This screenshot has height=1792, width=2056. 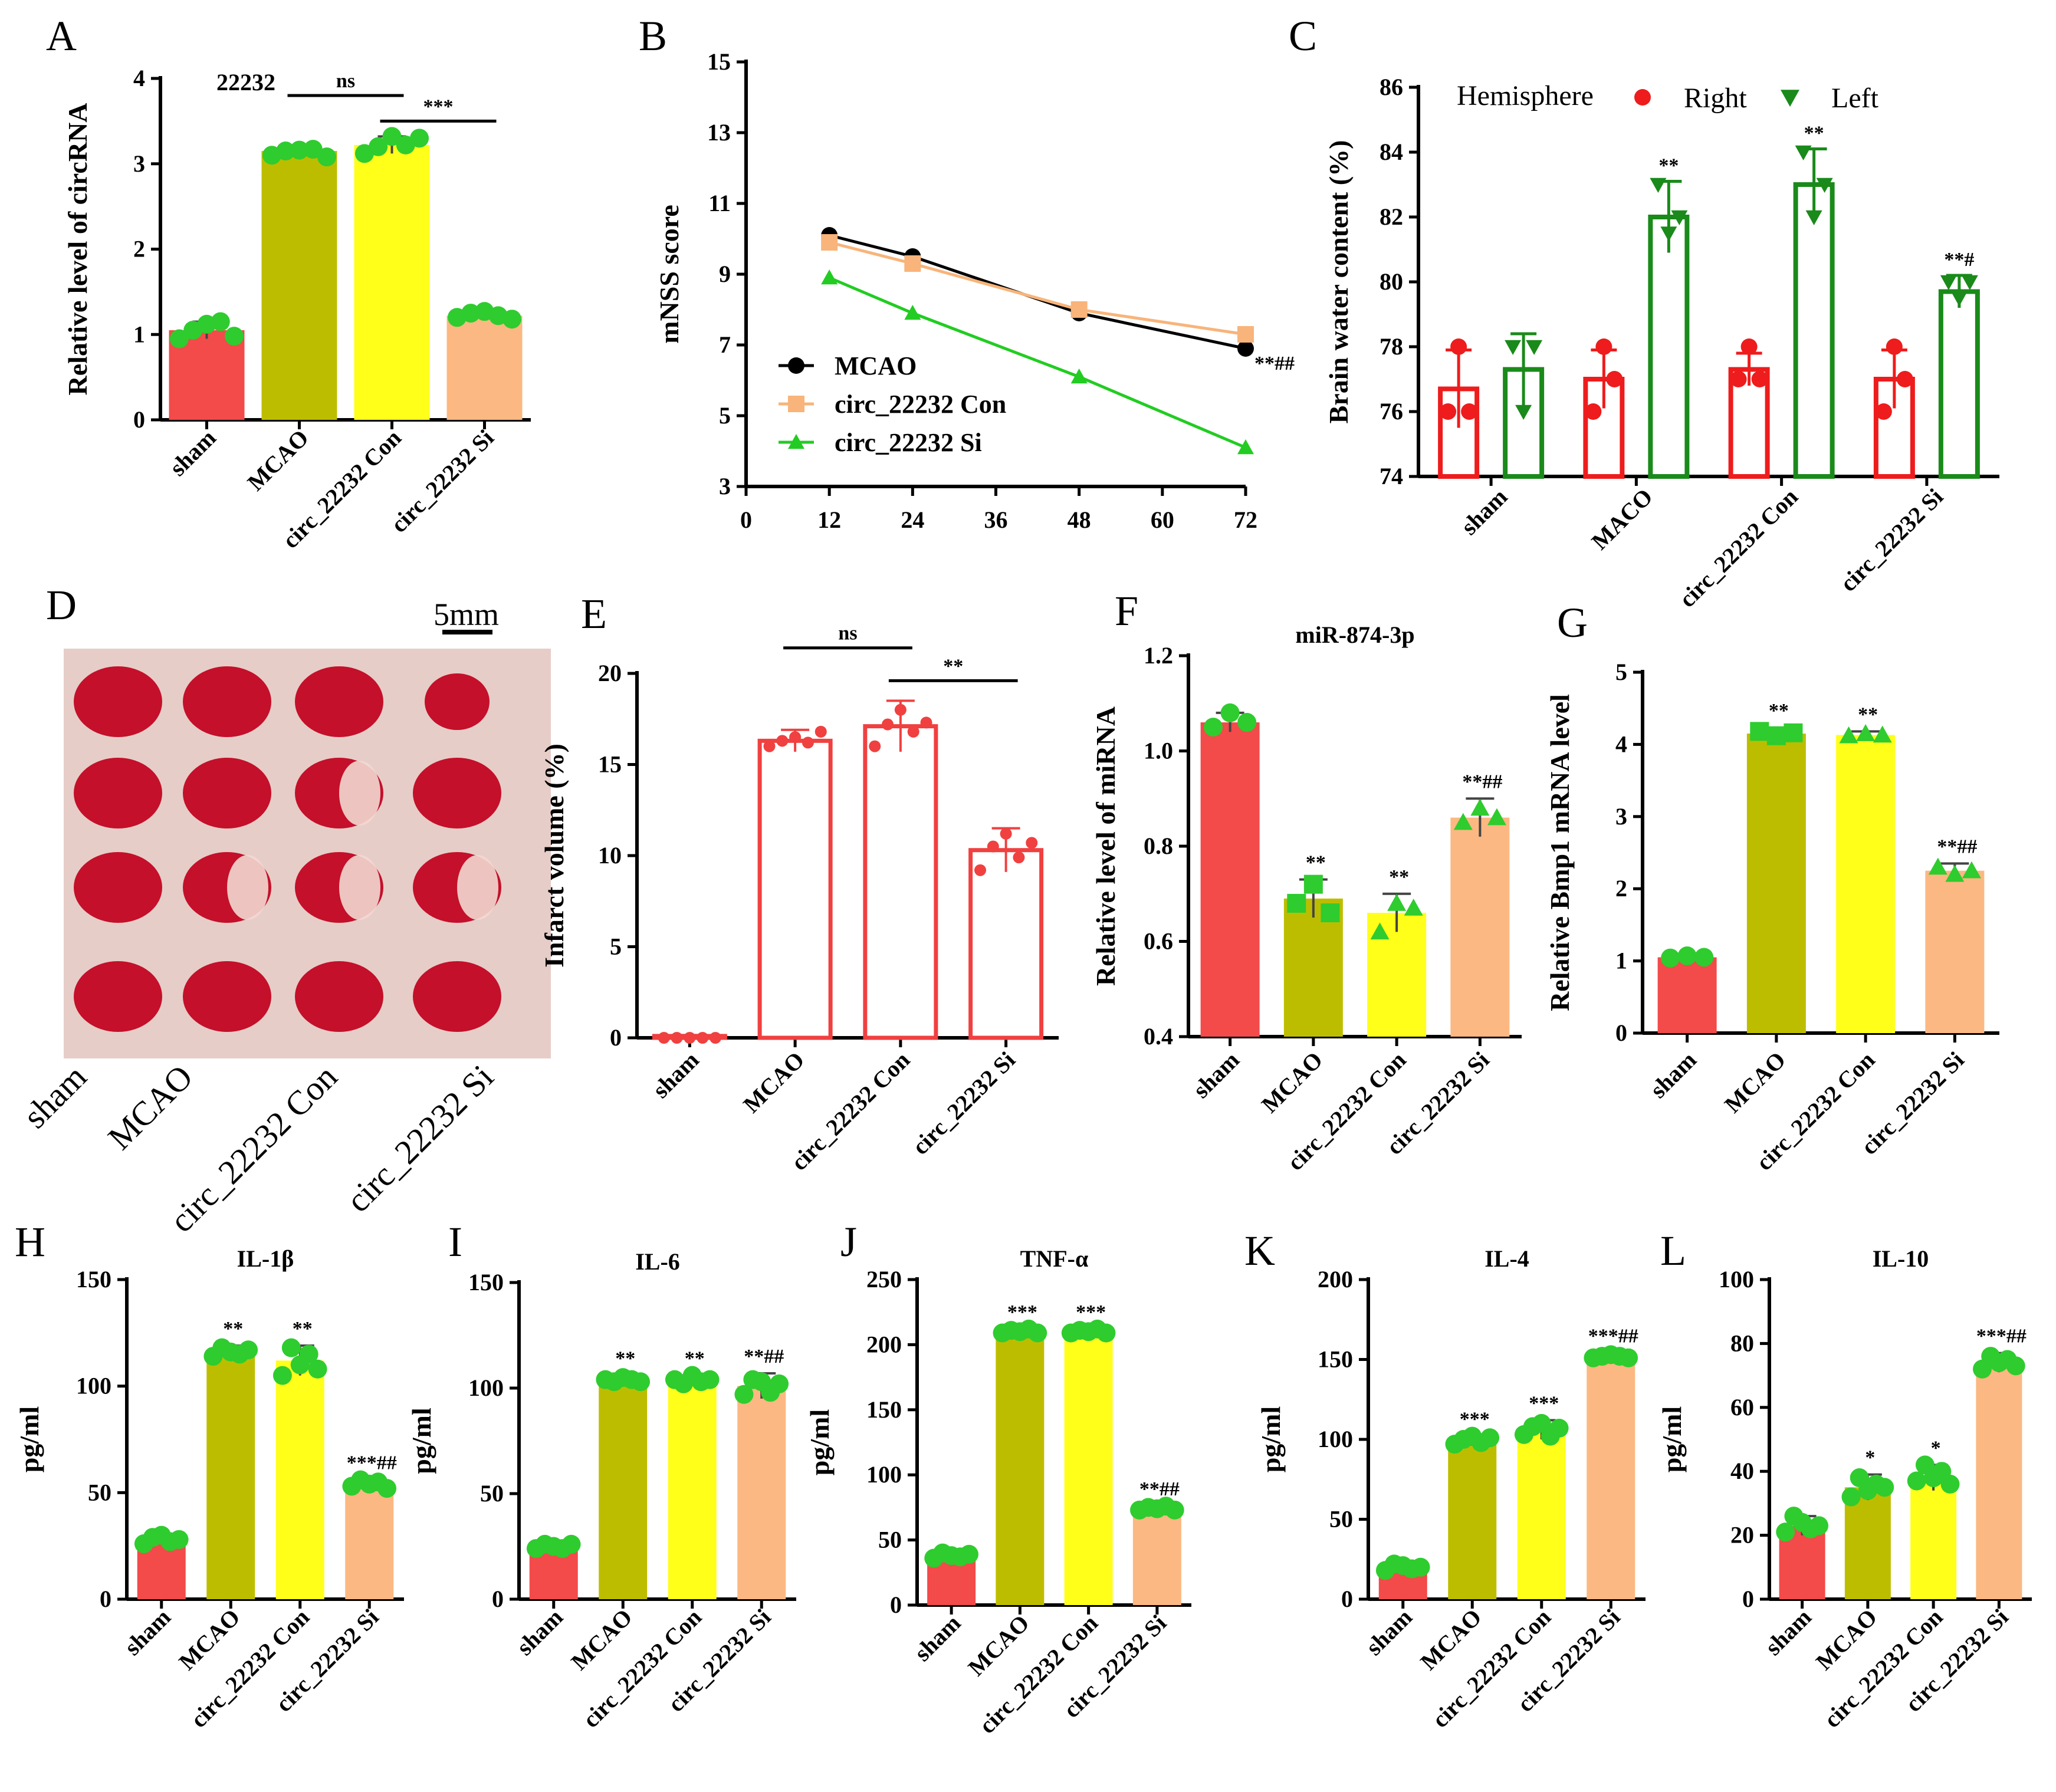 What do you see at coordinates (2001, 1336) in the screenshot?
I see `significance-label: ***##` at bounding box center [2001, 1336].